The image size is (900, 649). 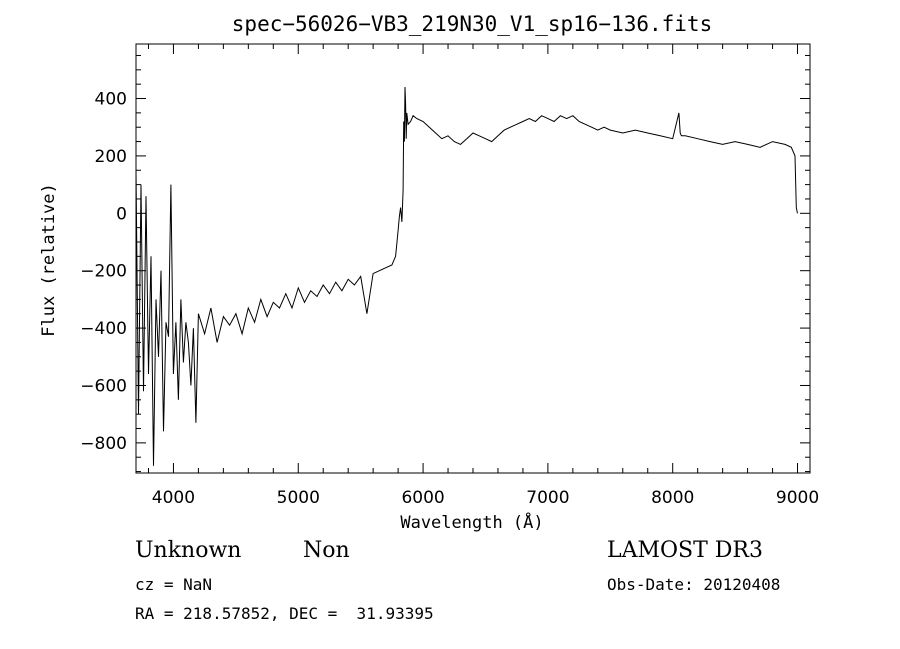 What do you see at coordinates (103, 272) in the screenshot?
I see `y-tick-label: −200` at bounding box center [103, 272].